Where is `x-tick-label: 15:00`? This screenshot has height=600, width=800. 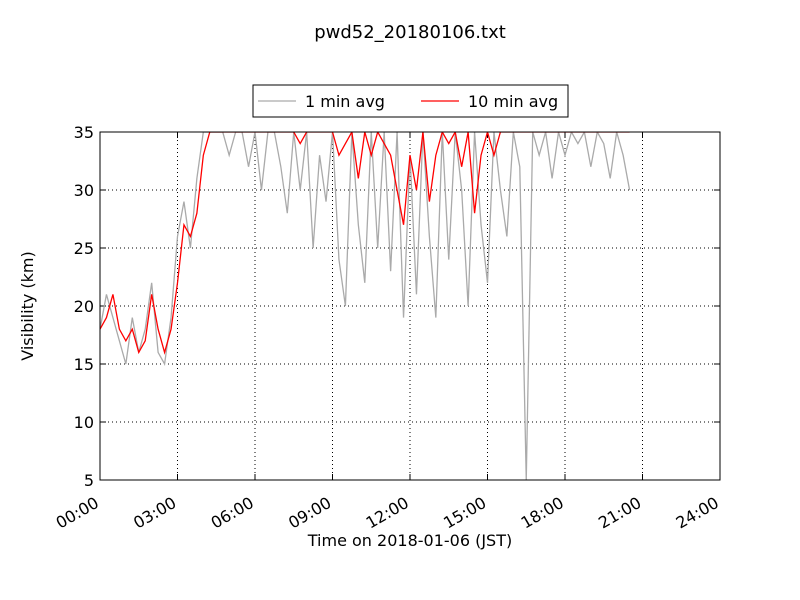
x-tick-label: 15:00 is located at coordinates (464, 513).